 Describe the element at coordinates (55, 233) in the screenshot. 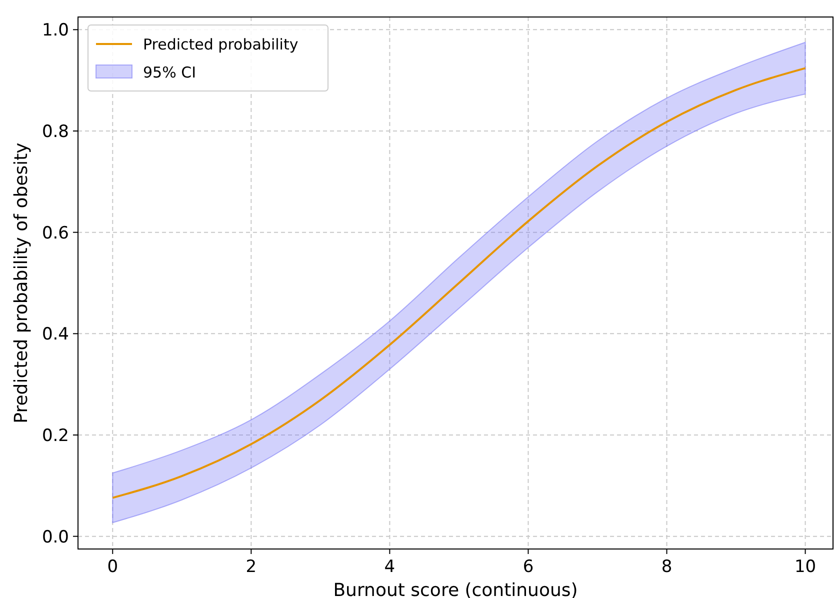

I see `y-tick-label: 0.6` at that location.